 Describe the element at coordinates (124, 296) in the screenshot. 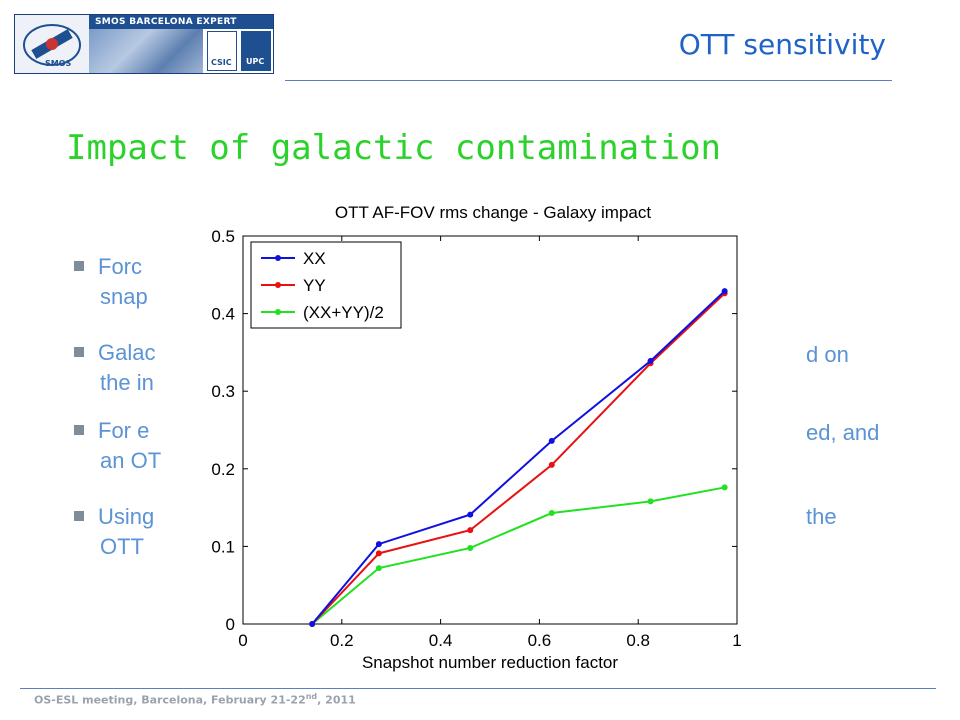

I see `bullet-1-line2: snap` at that location.